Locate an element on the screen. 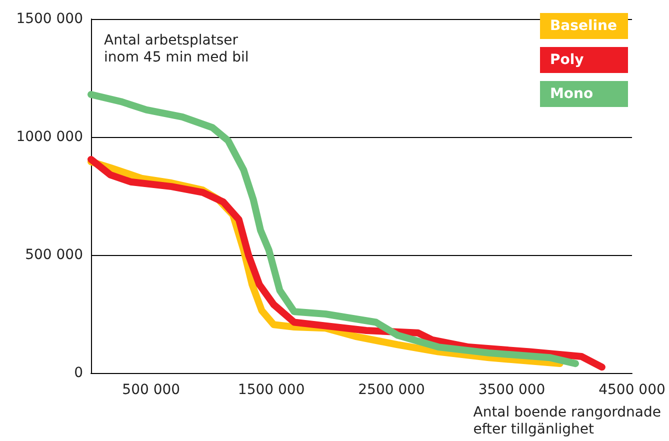 The image size is (669, 441). text: Mono is located at coordinates (572, 94).